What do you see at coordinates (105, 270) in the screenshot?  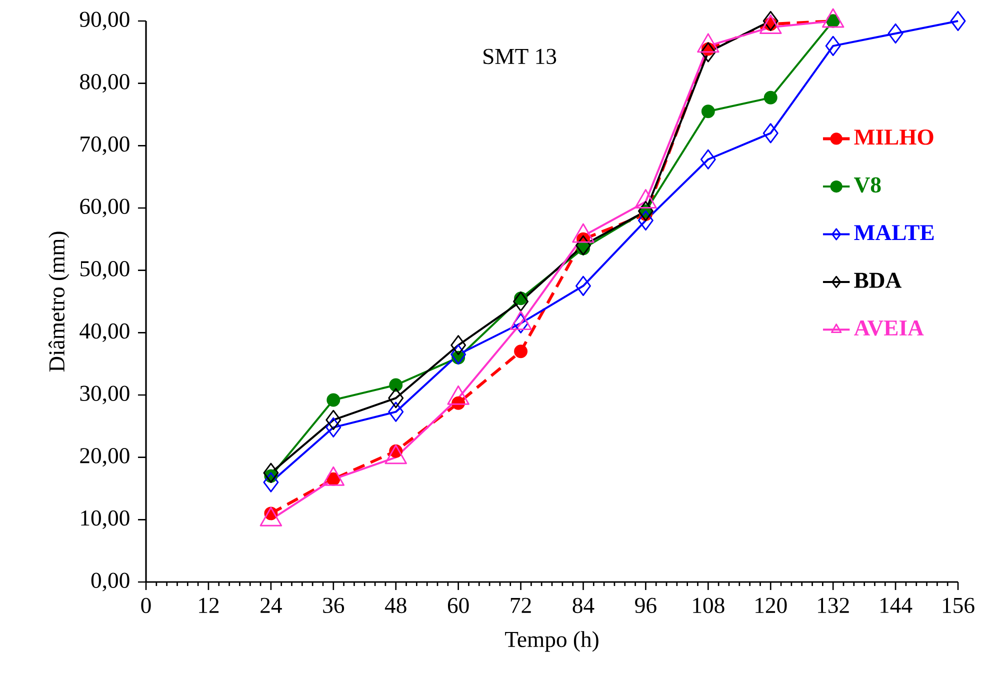 I see `y-tick-label: 50,00` at bounding box center [105, 270].